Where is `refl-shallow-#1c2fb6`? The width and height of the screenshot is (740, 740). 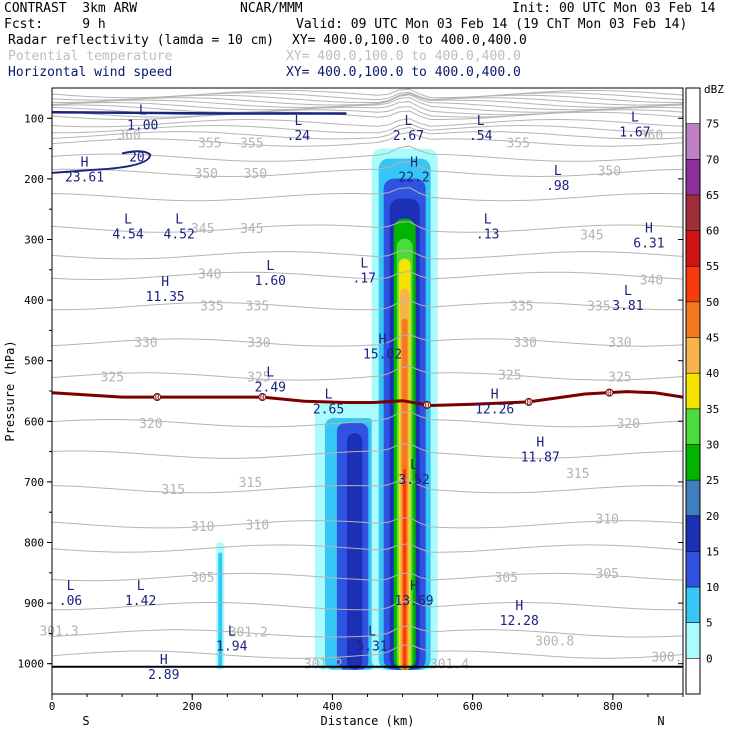 refl-shallow-#1c2fb6 is located at coordinates (354, 551).